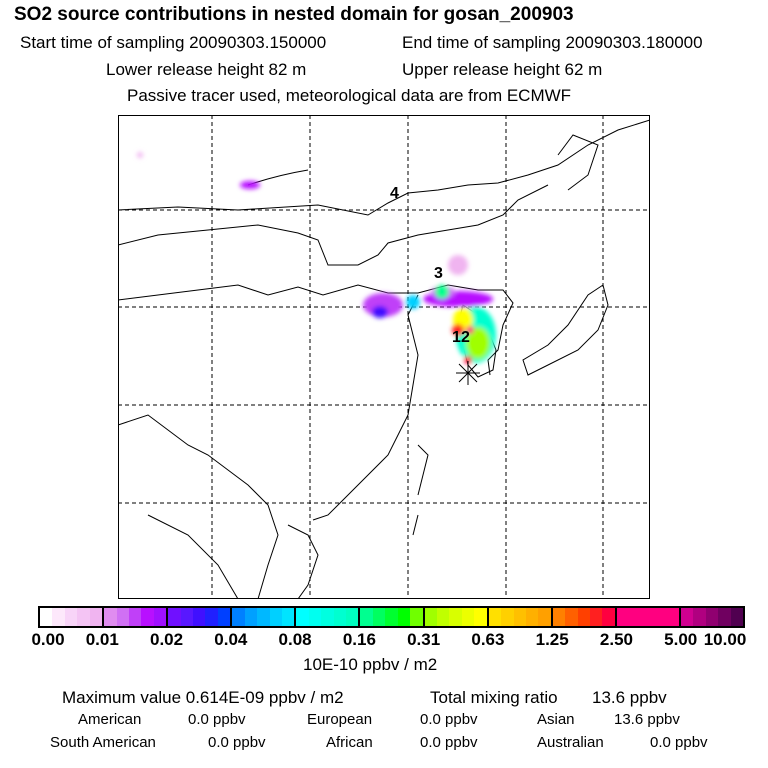  I want to click on region-name: Australian, so click(570, 742).